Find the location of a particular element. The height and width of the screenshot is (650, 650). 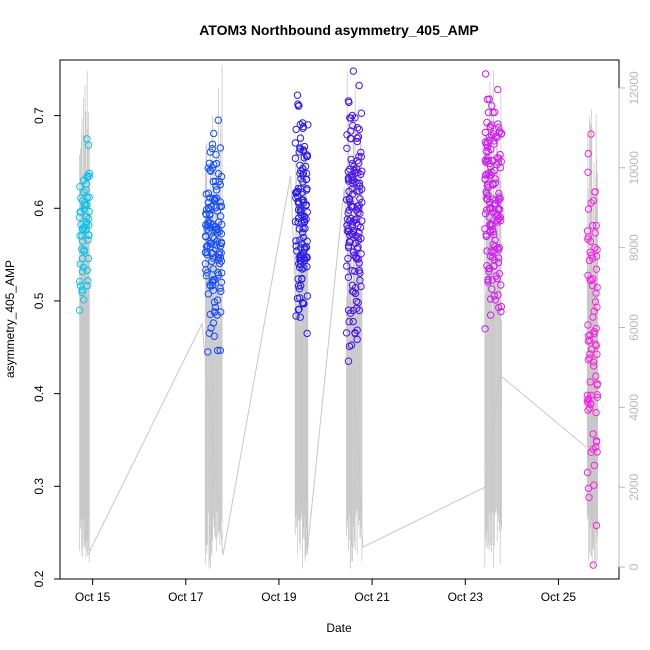

x-tick-label: Oct 15 is located at coordinates (93, 597).